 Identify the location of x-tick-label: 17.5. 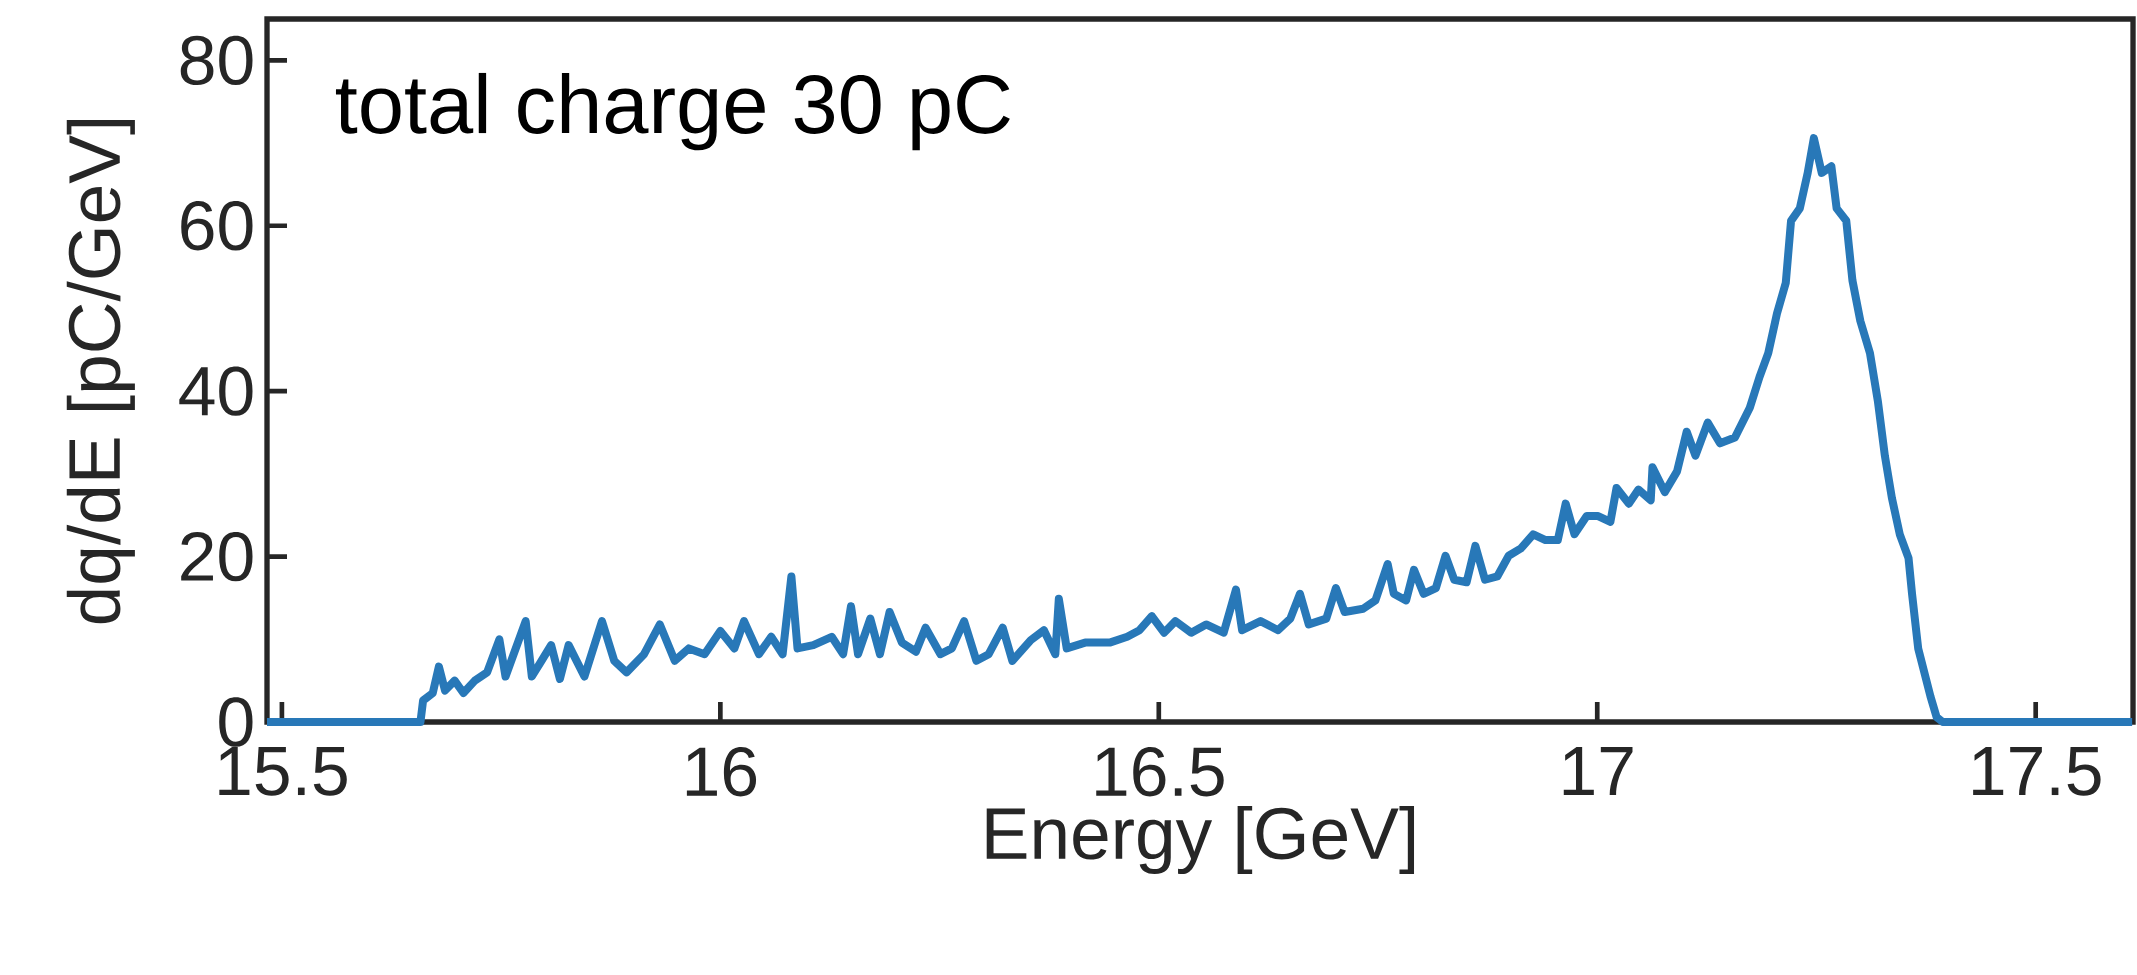
(2037, 771).